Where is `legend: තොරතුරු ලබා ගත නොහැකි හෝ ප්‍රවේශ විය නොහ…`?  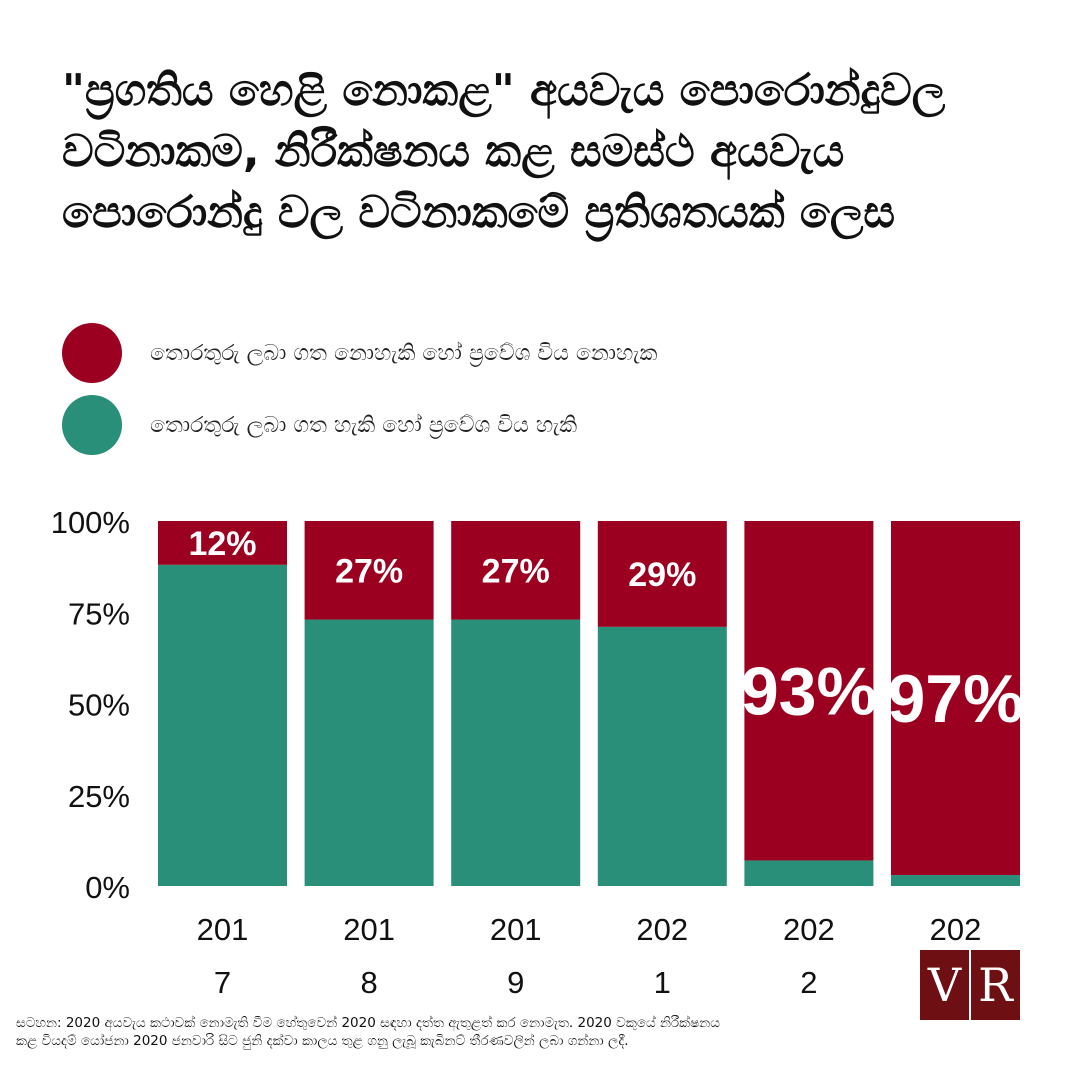
legend: තොරතුරු ලබා ගත නොහැකි හෝ ප්‍රවේශ විය නොහ… is located at coordinates (359, 394).